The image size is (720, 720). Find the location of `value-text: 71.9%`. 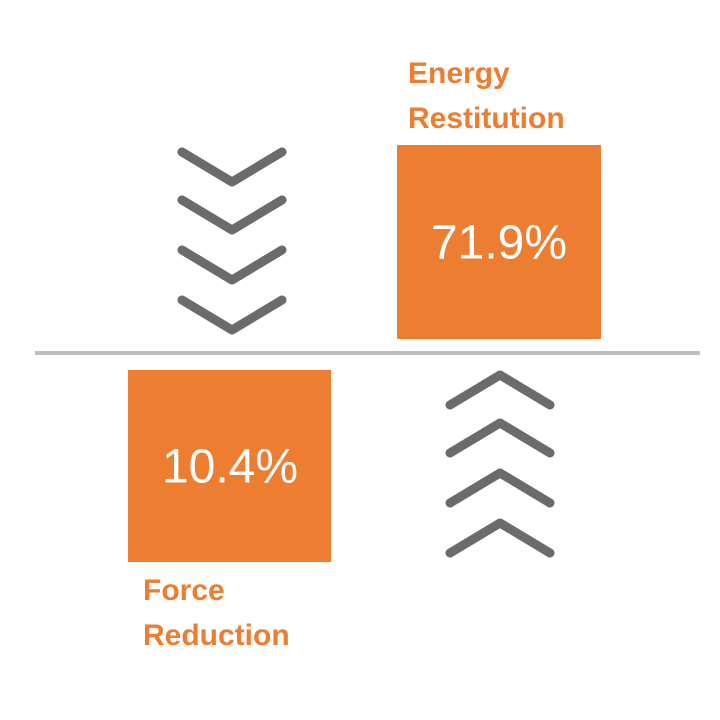

value-text: 71.9% is located at coordinates (499, 243).